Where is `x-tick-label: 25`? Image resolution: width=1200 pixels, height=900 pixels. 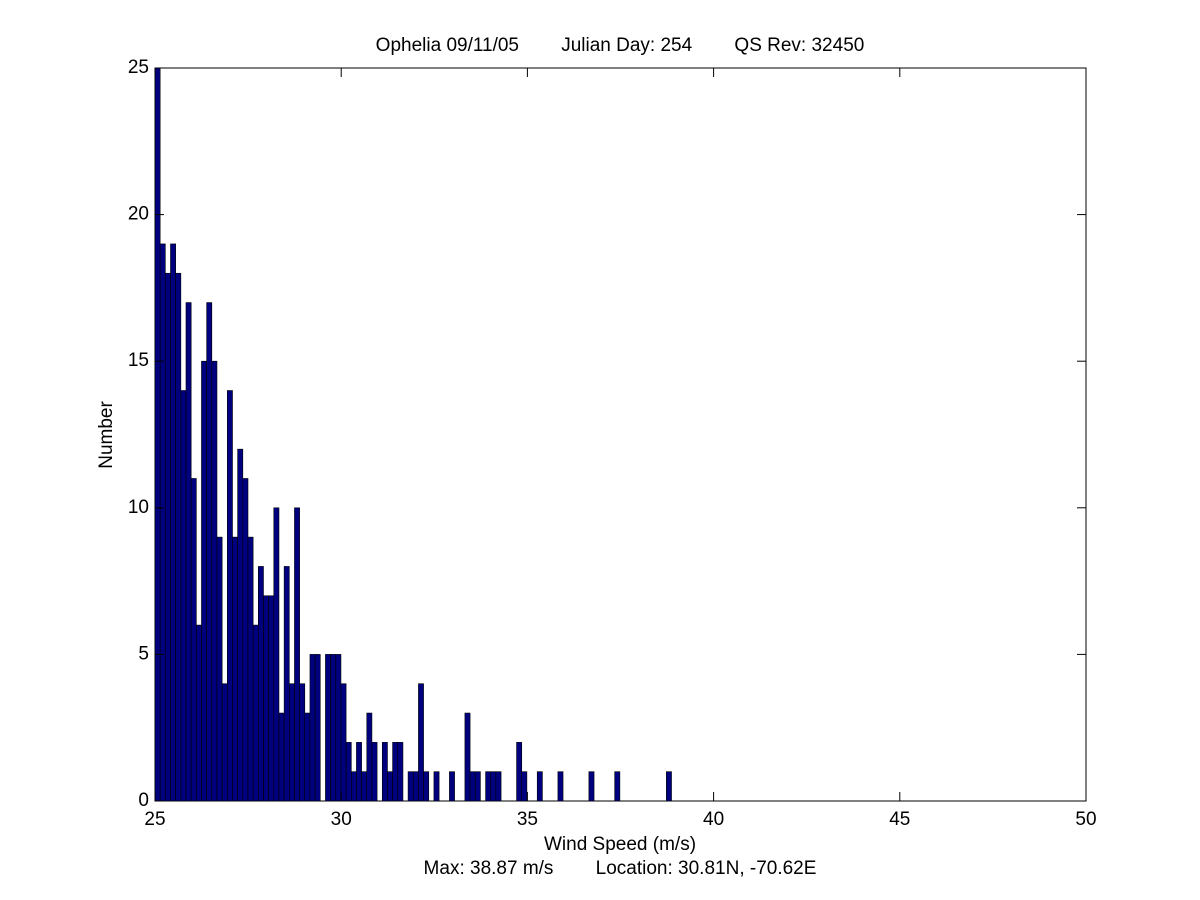 x-tick-label: 25 is located at coordinates (154, 819).